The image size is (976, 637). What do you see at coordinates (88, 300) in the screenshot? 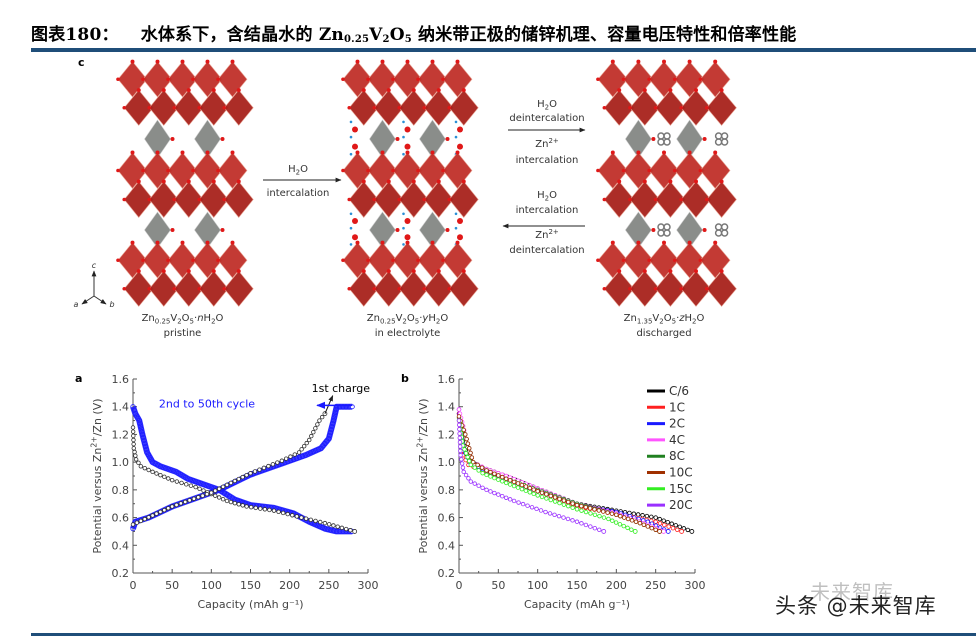
I see `axis-a-arrow` at bounding box center [88, 300].